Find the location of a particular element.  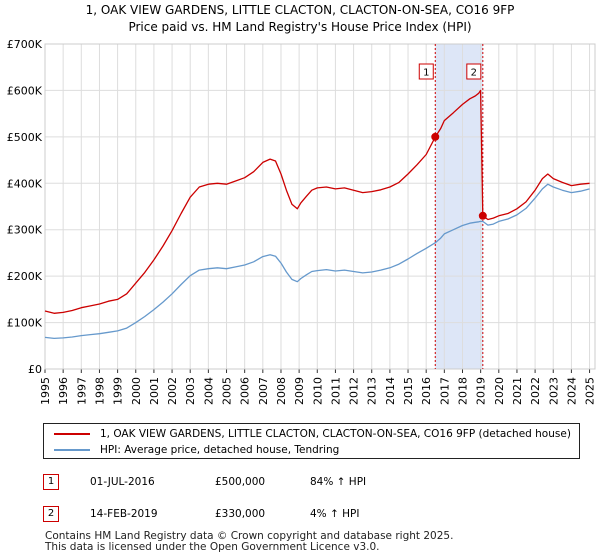

transaction-marker-label: 2 is located at coordinates (474, 73).